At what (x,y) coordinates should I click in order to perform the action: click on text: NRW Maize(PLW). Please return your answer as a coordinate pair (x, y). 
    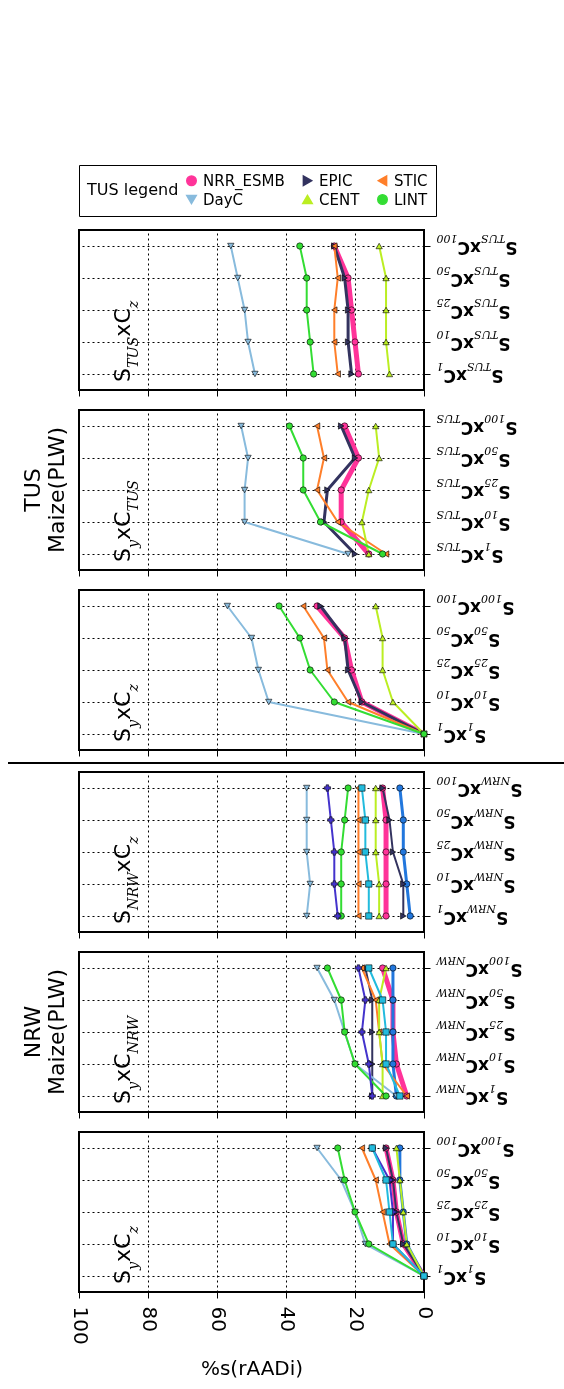
    Looking at the image, I should click on (44, 1032).